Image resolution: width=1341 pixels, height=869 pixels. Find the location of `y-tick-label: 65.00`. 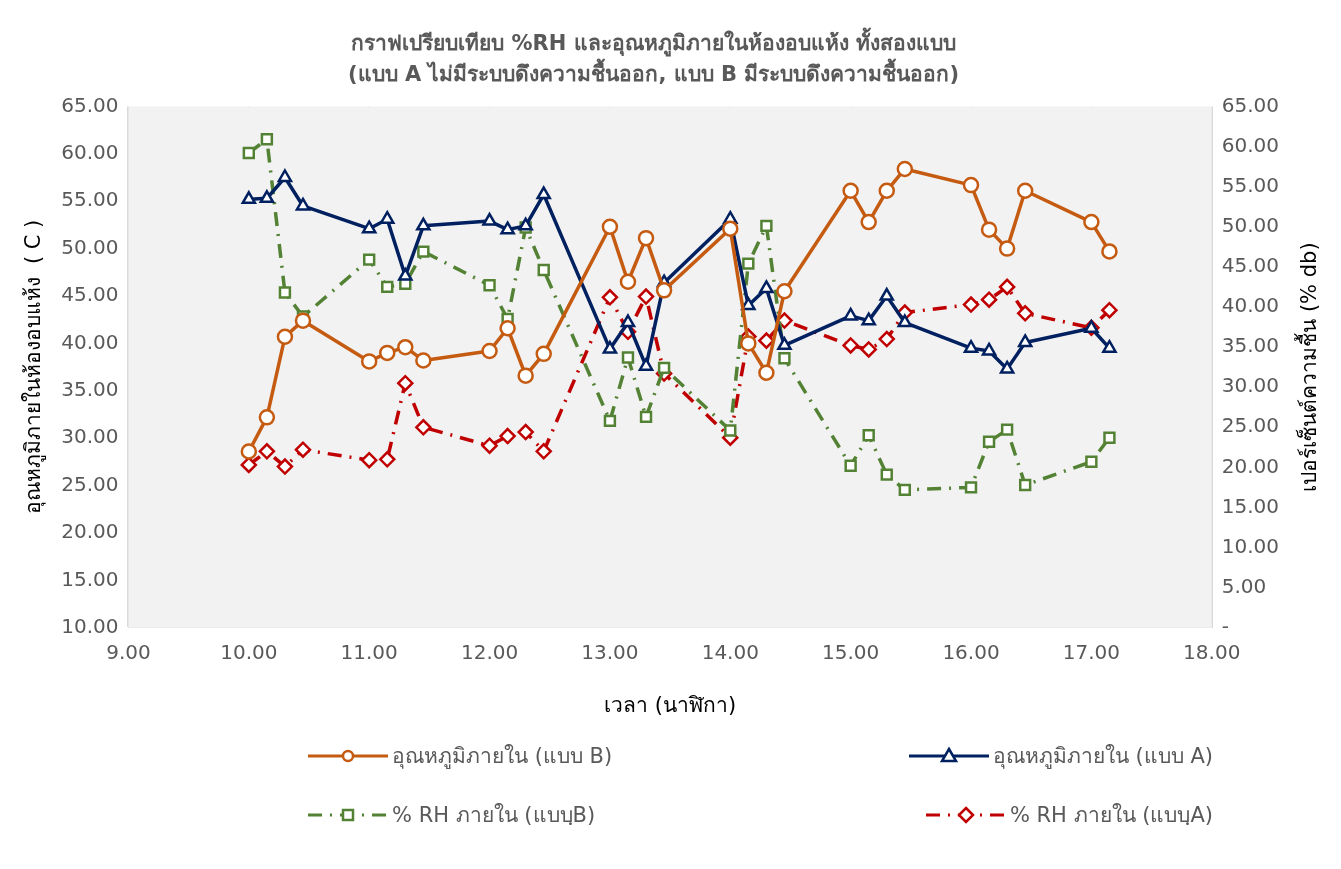

y-tick-label: 65.00 is located at coordinates (90, 104).